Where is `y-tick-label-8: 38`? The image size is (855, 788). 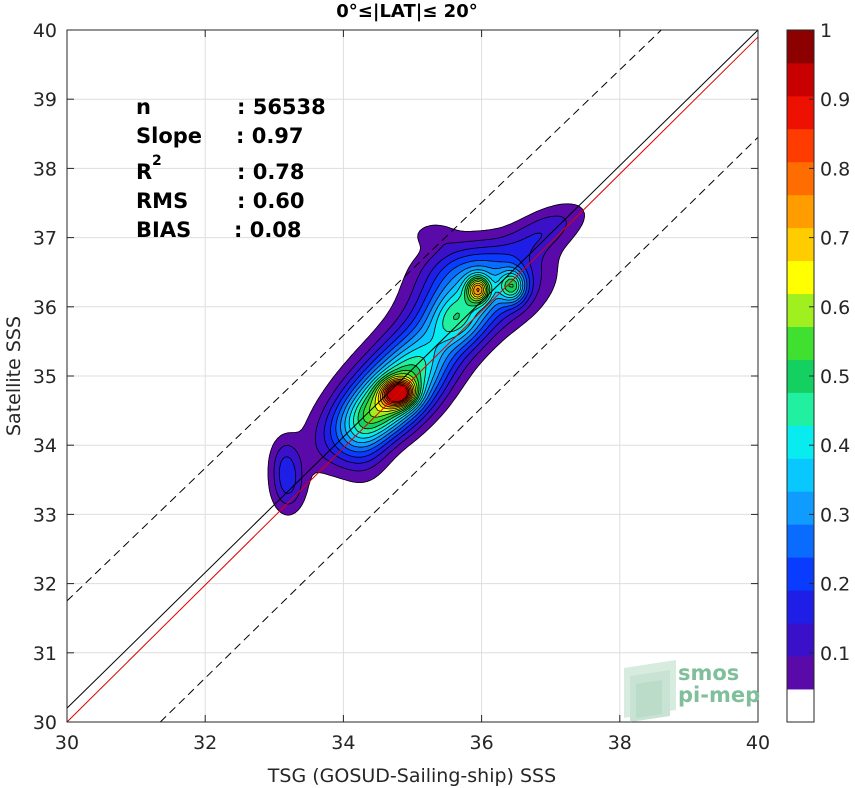
y-tick-label-8: 38 is located at coordinates (45, 169).